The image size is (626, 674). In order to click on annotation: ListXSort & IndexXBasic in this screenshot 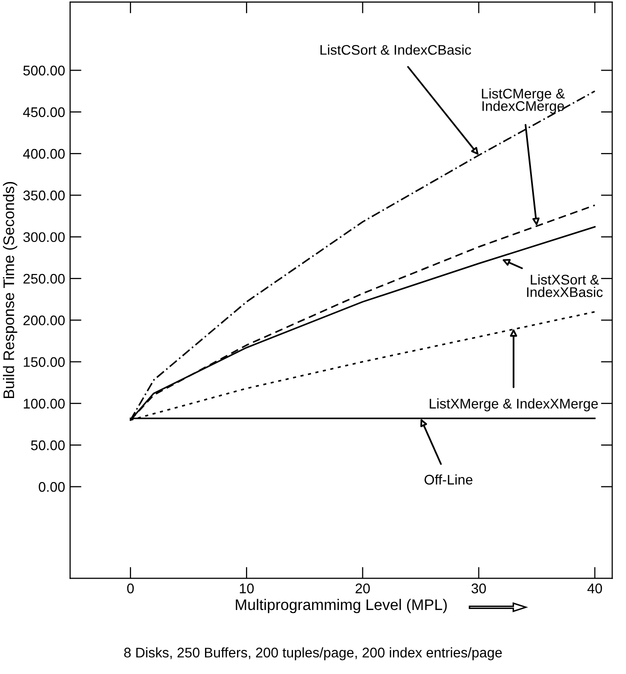, I will do `click(565, 286)`.